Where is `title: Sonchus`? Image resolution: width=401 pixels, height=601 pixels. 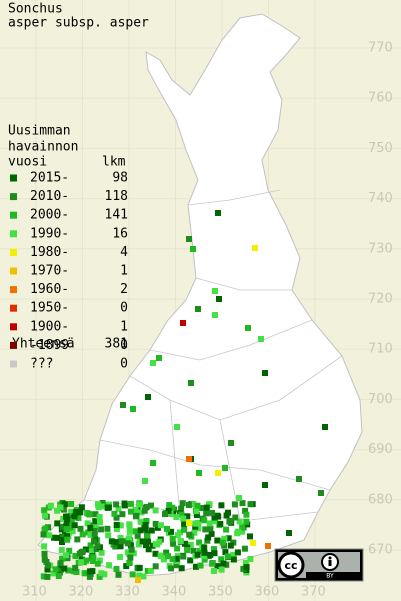 title: Sonchus is located at coordinates (35, 9).